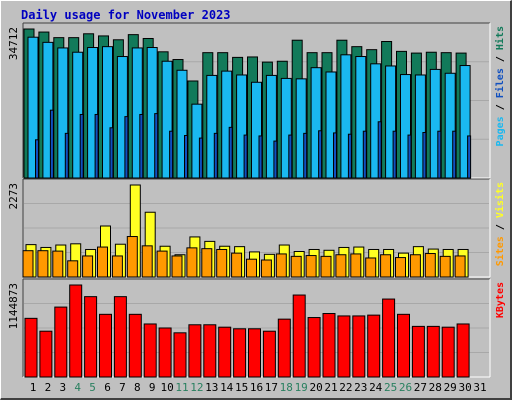 The height and width of the screenshot is (400, 512). What do you see at coordinates (62, 387) in the screenshot?
I see `x-tick-label-day-3: 3` at bounding box center [62, 387].